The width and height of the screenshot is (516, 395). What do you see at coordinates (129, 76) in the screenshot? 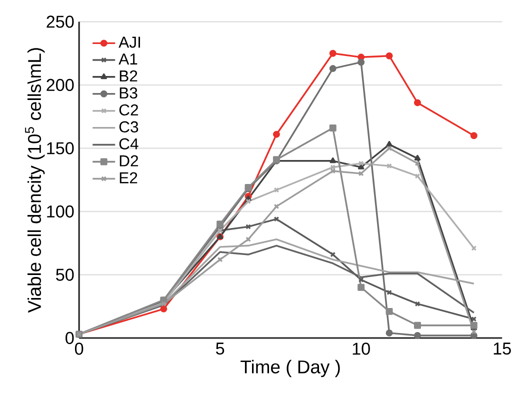
I see `legend-label: B2` at bounding box center [129, 76].